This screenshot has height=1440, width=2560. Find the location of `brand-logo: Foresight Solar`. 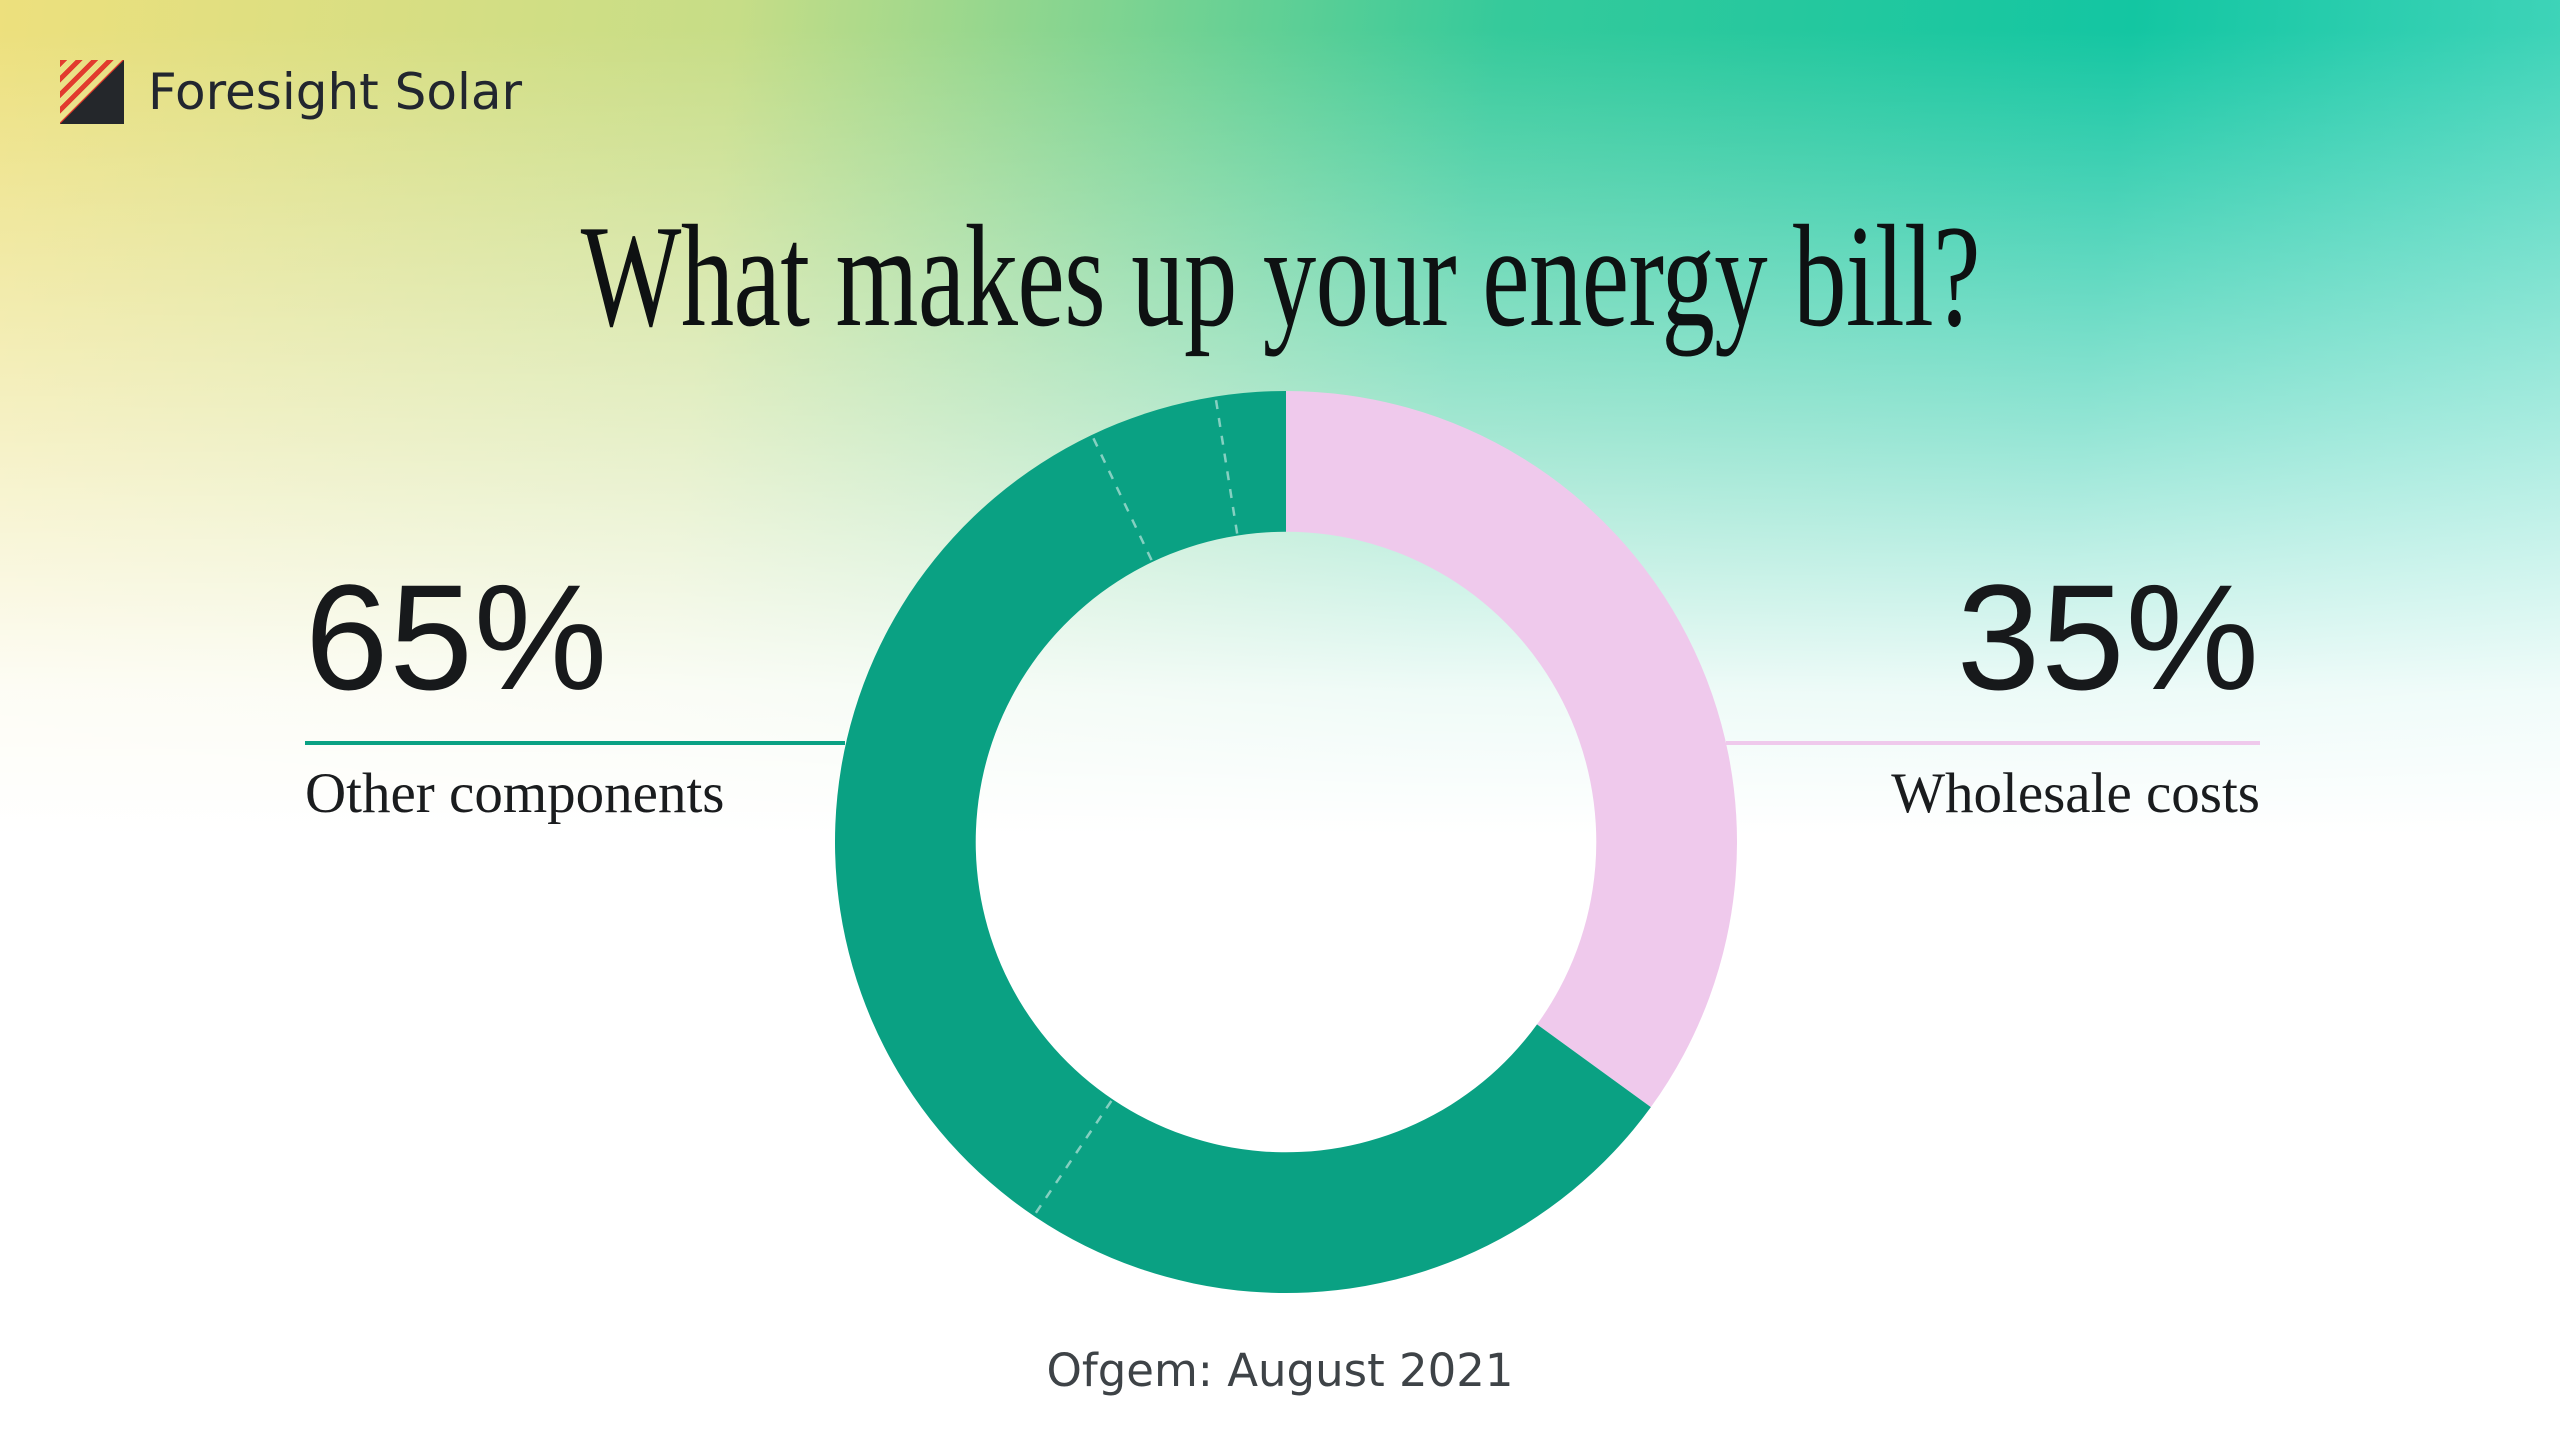

brand-logo: Foresight Solar is located at coordinates (291, 92).